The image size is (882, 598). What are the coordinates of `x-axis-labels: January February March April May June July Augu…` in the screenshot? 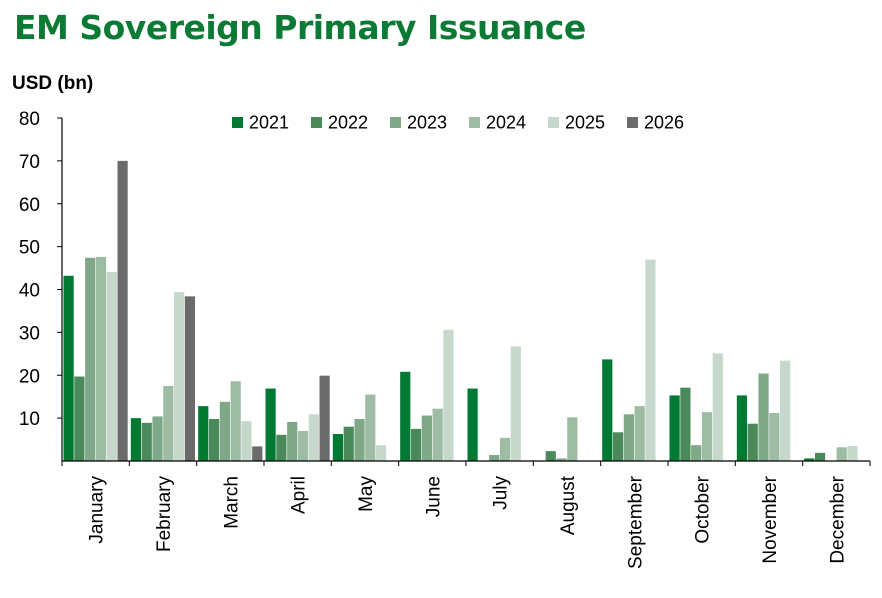 It's located at (468, 522).